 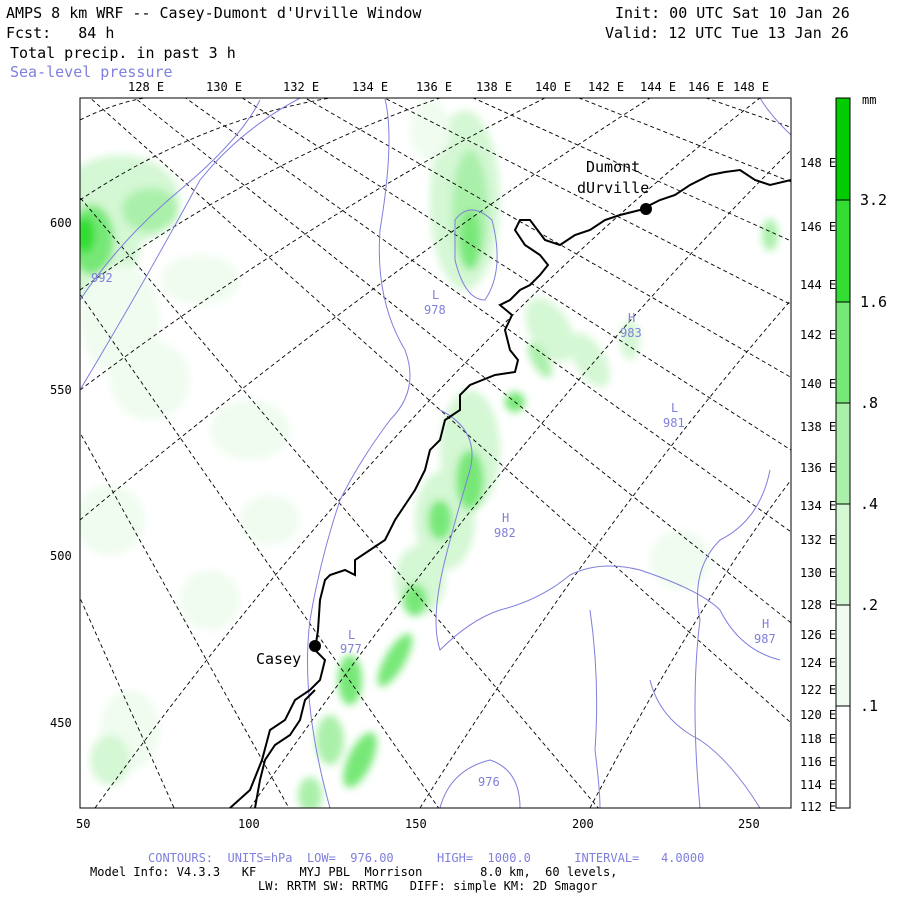 I want to click on colorbar-label: .2, so click(x=869, y=605).